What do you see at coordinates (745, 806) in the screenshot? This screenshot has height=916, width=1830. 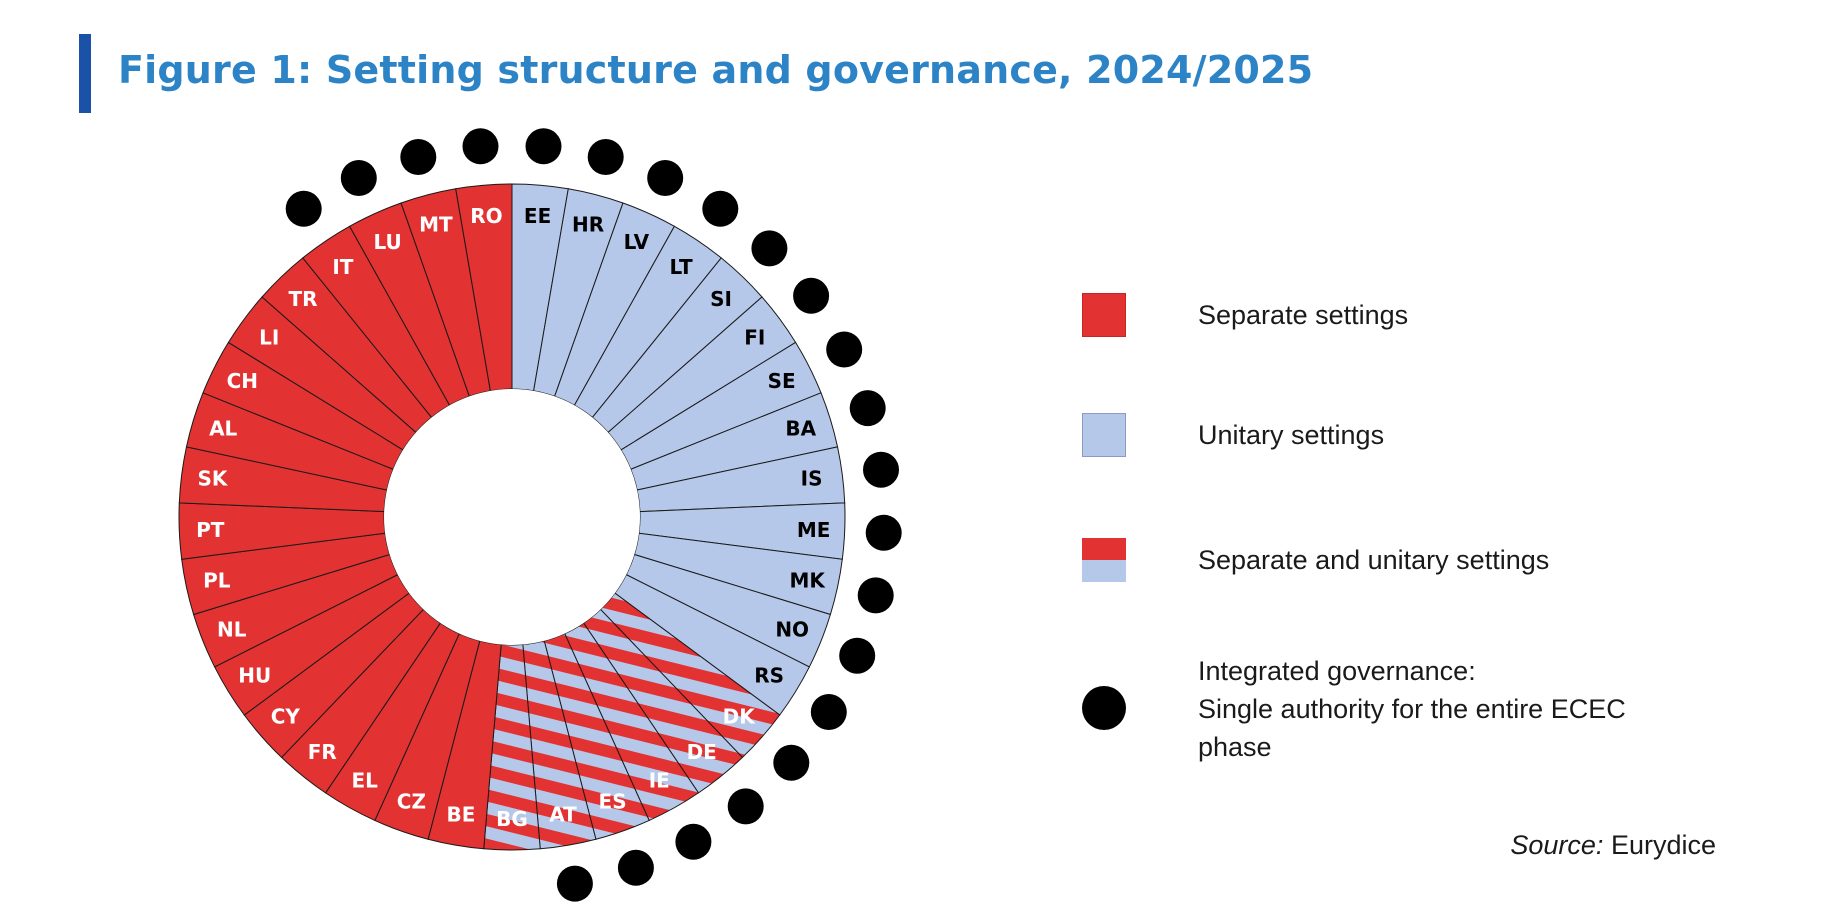 I see `integrated-dot-de` at bounding box center [745, 806].